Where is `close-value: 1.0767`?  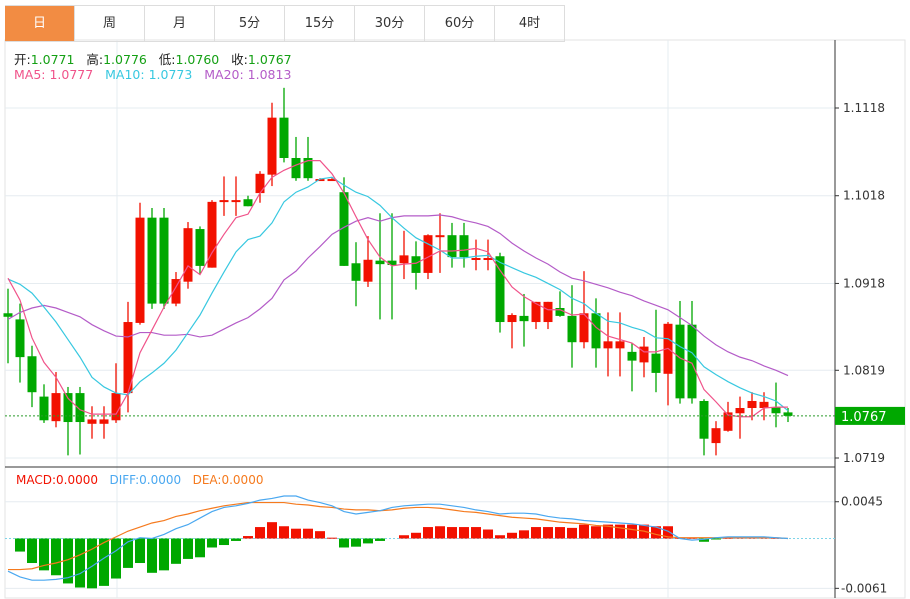 close-value: 1.0767 is located at coordinates (269, 59).